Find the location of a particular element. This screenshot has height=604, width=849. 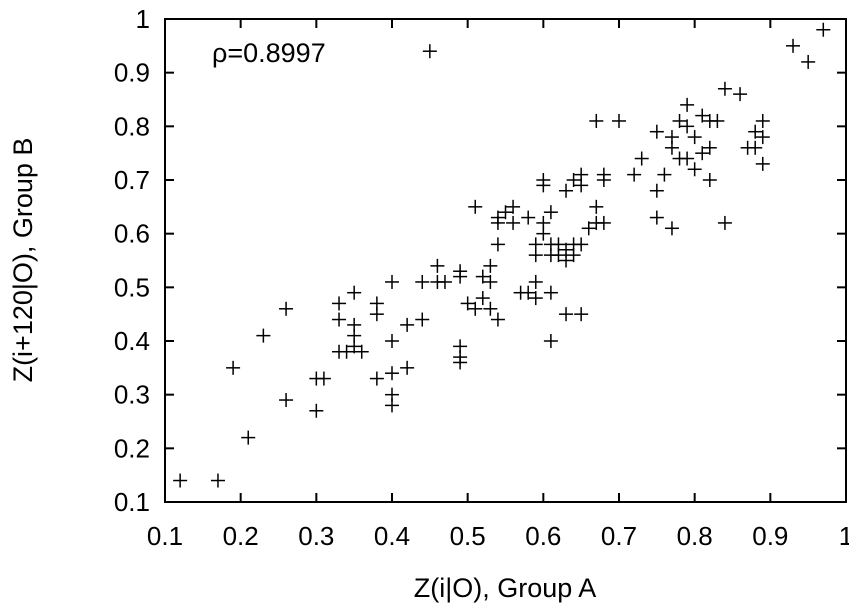

correlation-annotation: ρ=0.8997 is located at coordinates (269, 53).